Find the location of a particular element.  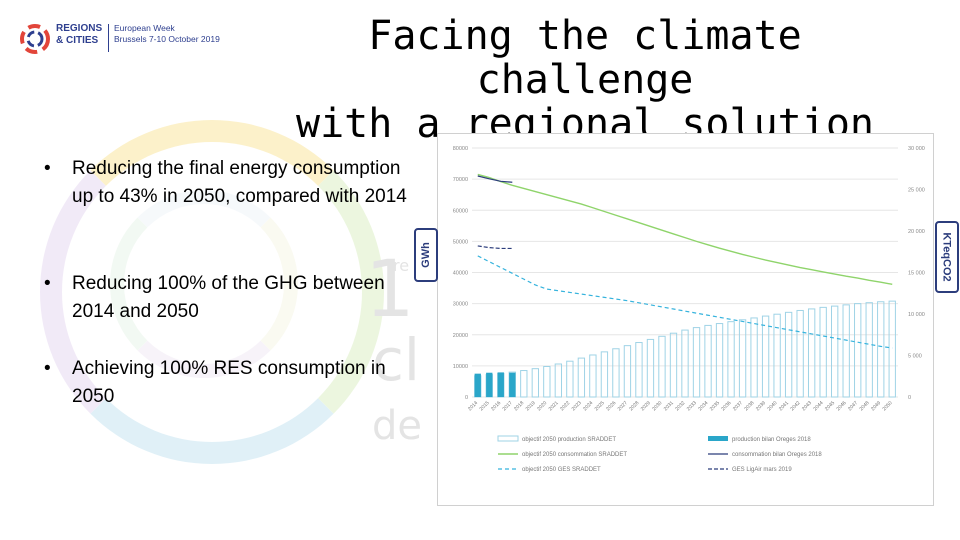

x-tick-label: 2050 is located at coordinates (888, 406).